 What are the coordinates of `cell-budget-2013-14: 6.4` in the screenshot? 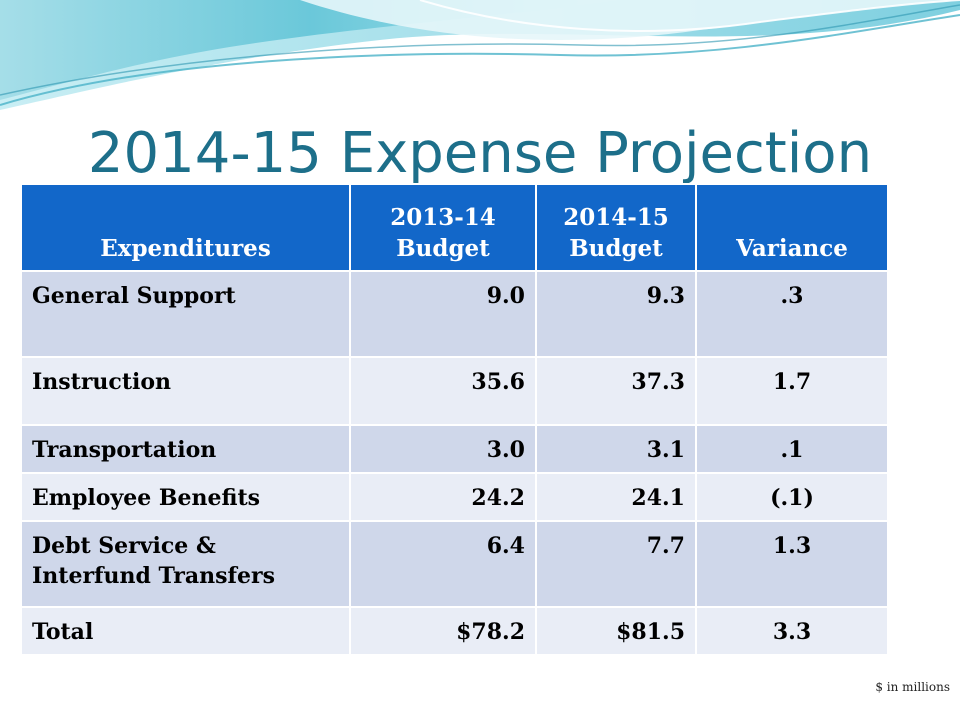 It's located at (443, 564).